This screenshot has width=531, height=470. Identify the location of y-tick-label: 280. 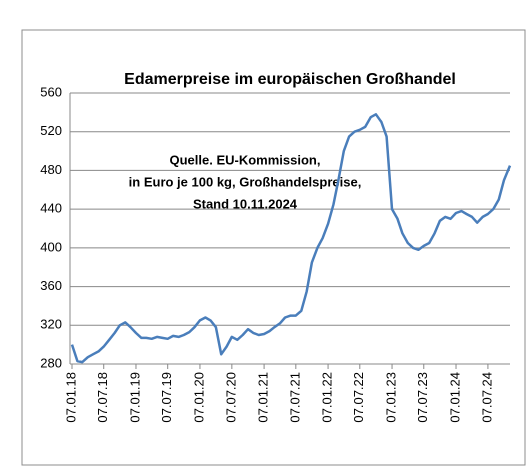
(51, 362).